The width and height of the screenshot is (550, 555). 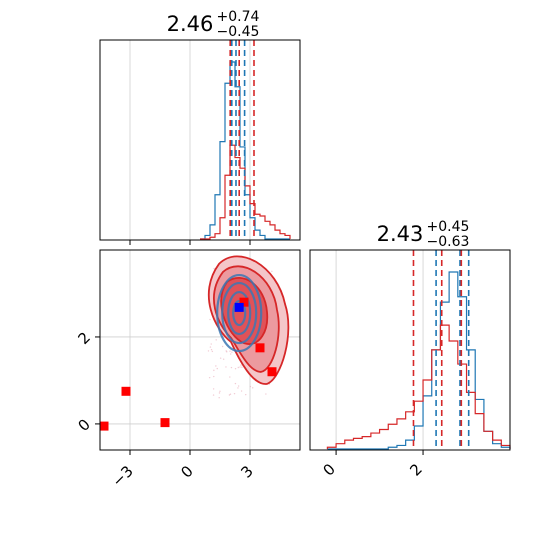 I want to click on bottom_left-xtick-label: 3, so click(x=246, y=471).